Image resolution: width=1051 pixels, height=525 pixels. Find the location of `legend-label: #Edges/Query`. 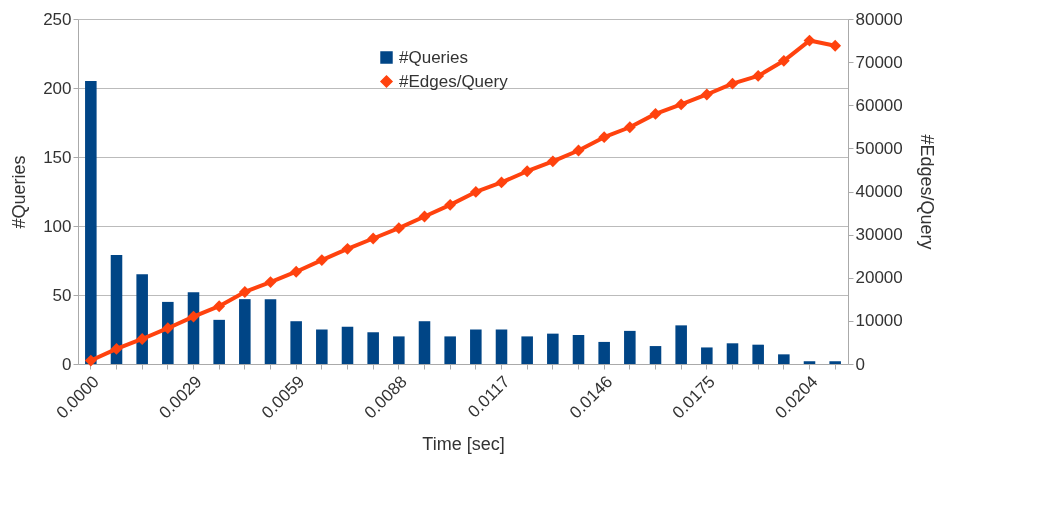

legend-label: #Edges/Query is located at coordinates (454, 81).